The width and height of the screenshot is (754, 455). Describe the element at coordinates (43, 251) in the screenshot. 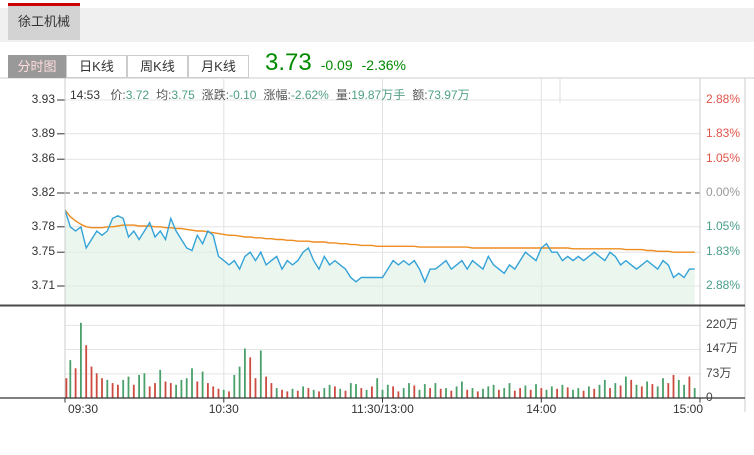

I see `price-axis-label: 3.75` at that location.